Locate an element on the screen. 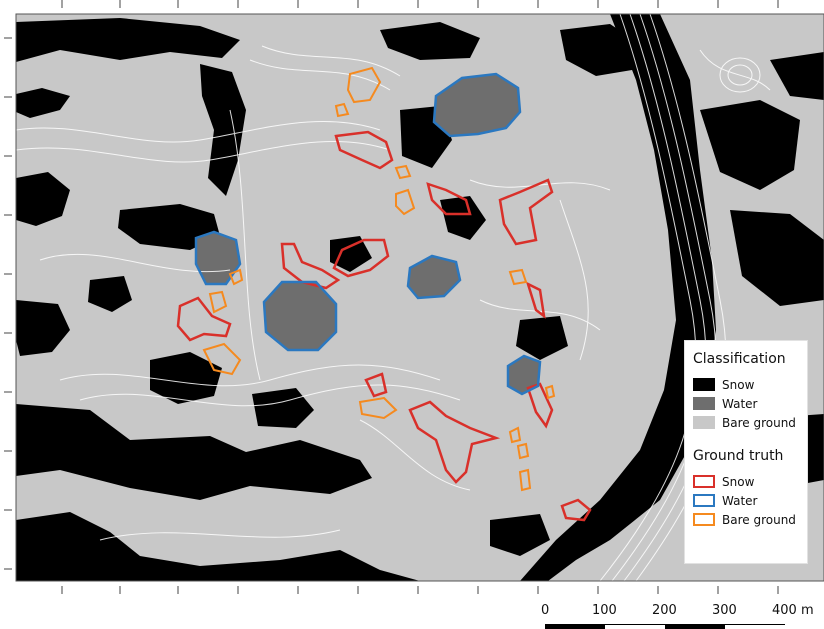 The height and width of the screenshot is (629, 824). legend-classification-title: Classification is located at coordinates (739, 359).